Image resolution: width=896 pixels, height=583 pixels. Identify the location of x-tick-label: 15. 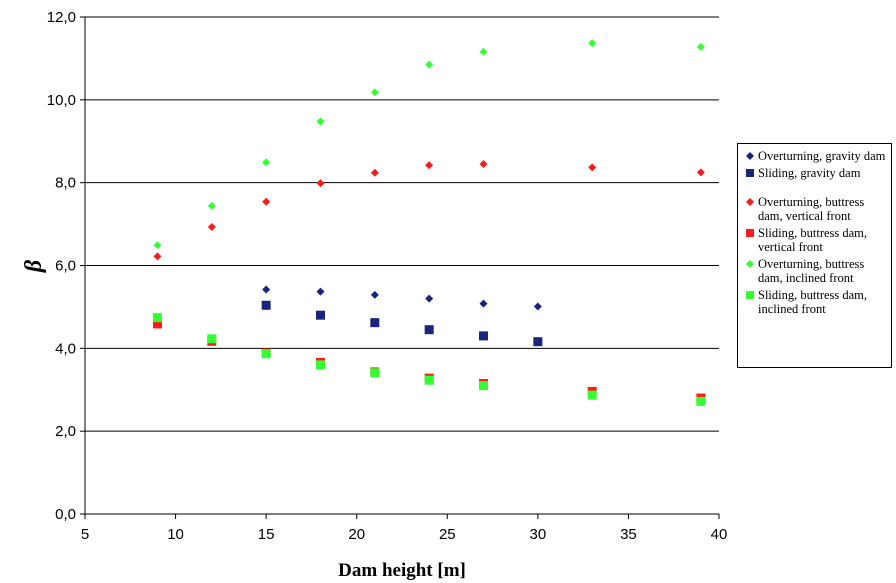
(266, 534).